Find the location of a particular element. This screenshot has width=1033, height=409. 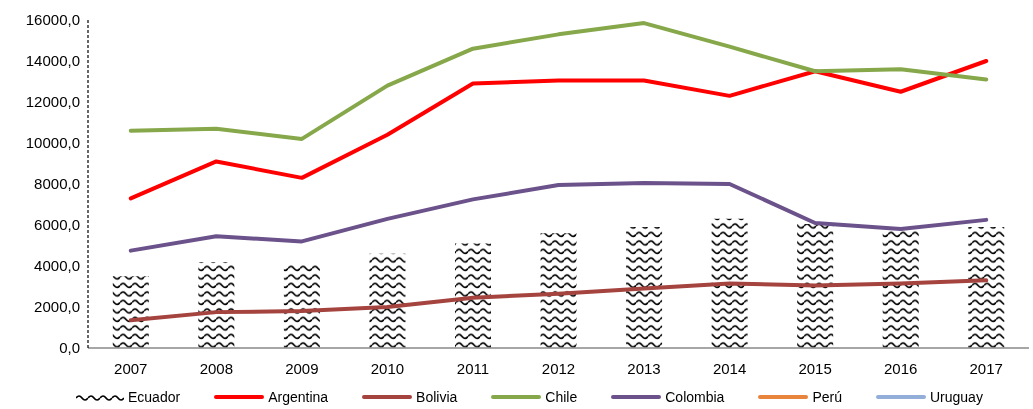

y-tick-label: 0,0 is located at coordinates (69, 348).